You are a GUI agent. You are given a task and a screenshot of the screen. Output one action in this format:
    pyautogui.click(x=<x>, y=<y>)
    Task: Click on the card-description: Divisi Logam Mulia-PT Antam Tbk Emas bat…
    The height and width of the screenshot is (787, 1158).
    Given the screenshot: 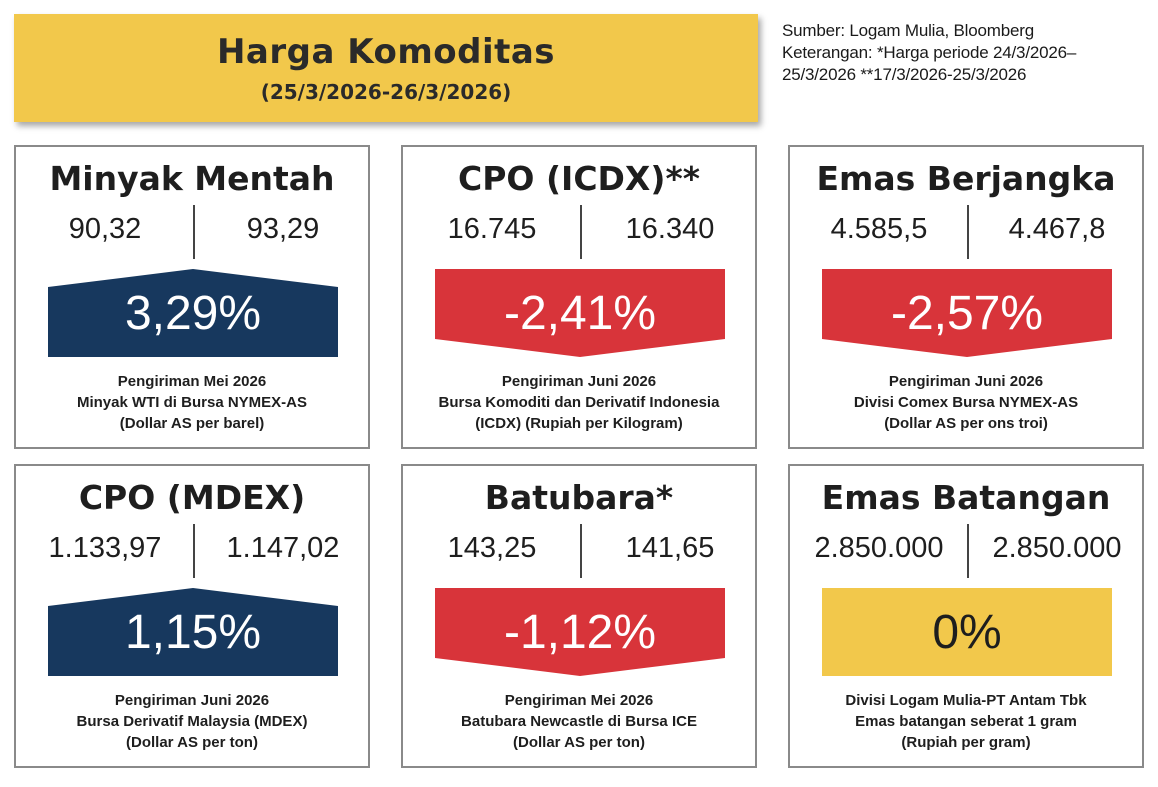 What is the action you would take?
    pyautogui.click(x=966, y=721)
    